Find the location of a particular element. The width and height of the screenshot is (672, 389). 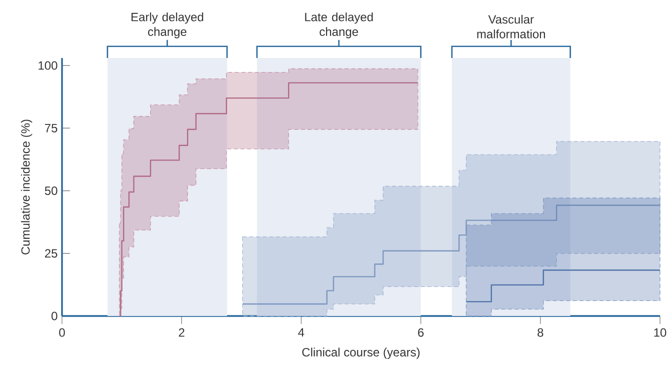

y-tick-label: 50 is located at coordinates (51, 191).